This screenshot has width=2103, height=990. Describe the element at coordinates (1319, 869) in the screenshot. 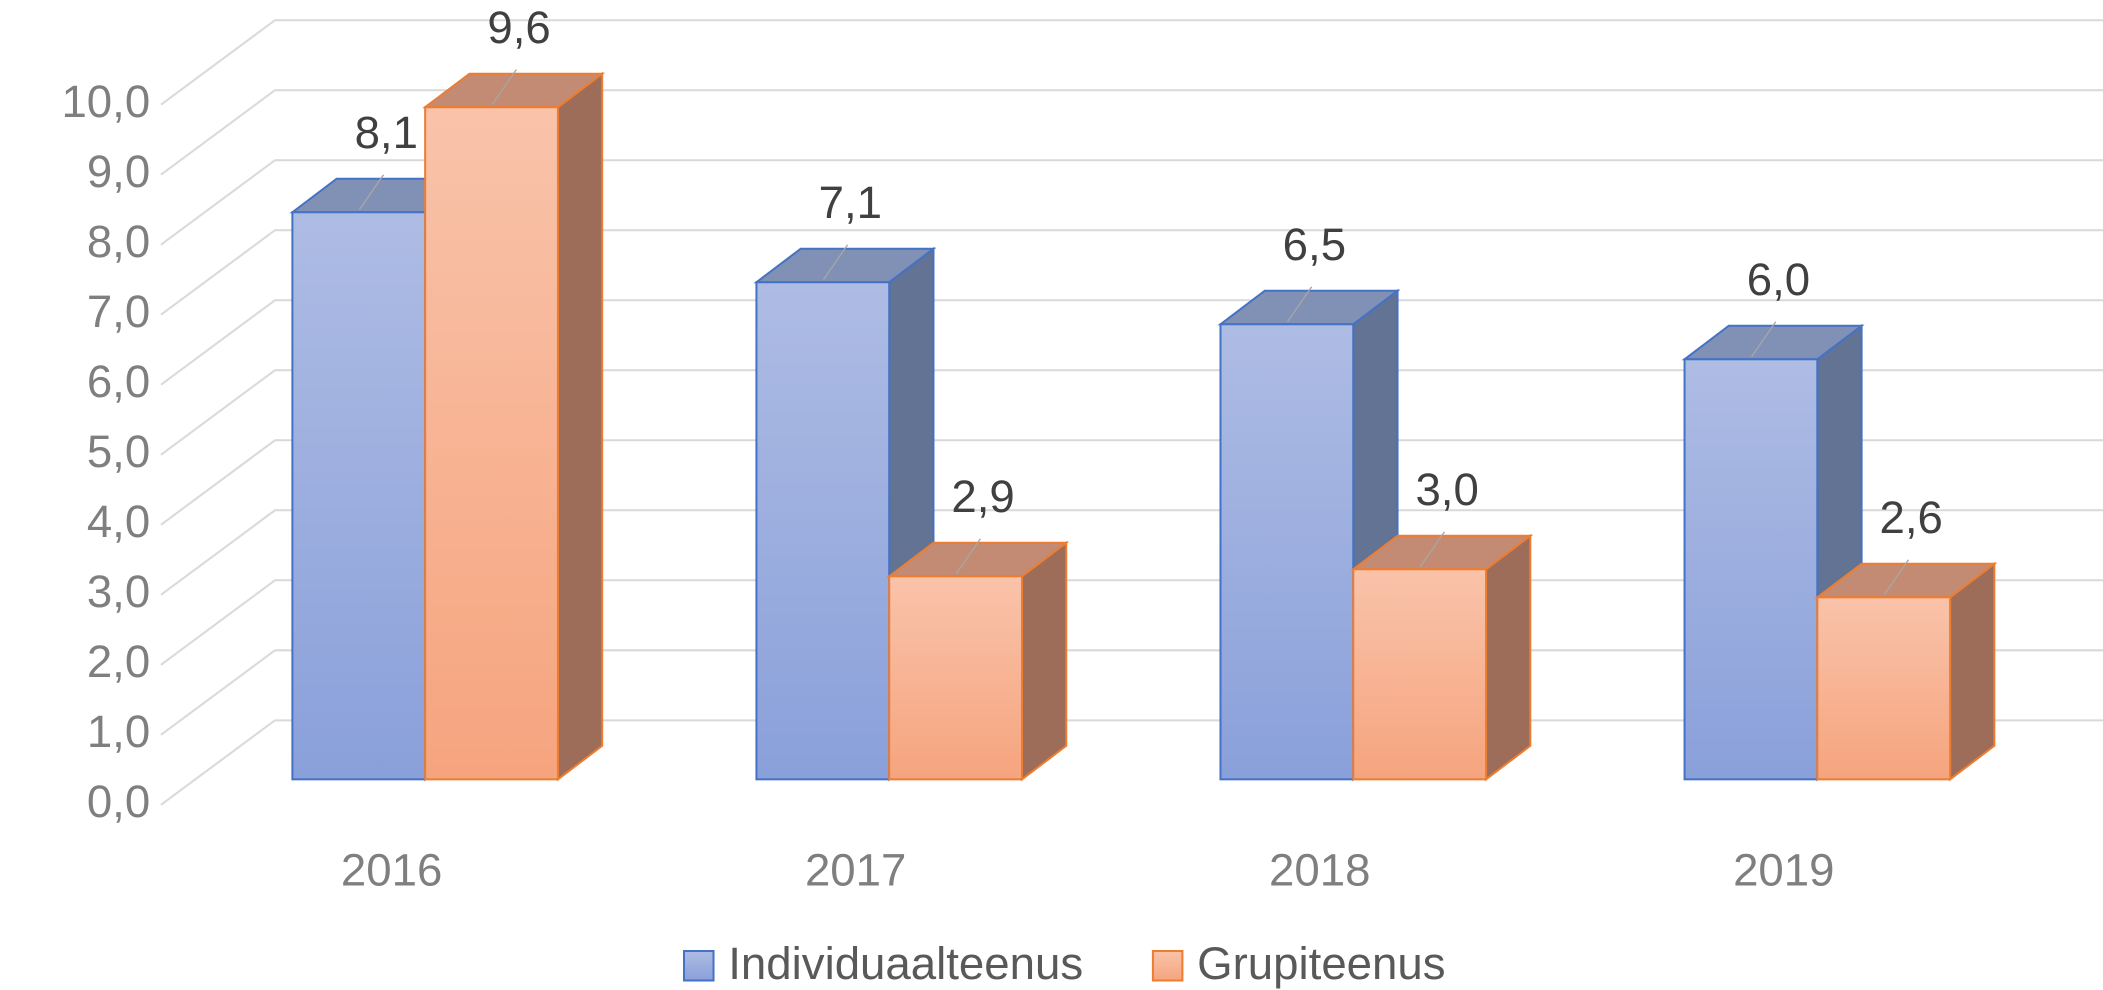

I see `x-tick-label: 2018` at that location.